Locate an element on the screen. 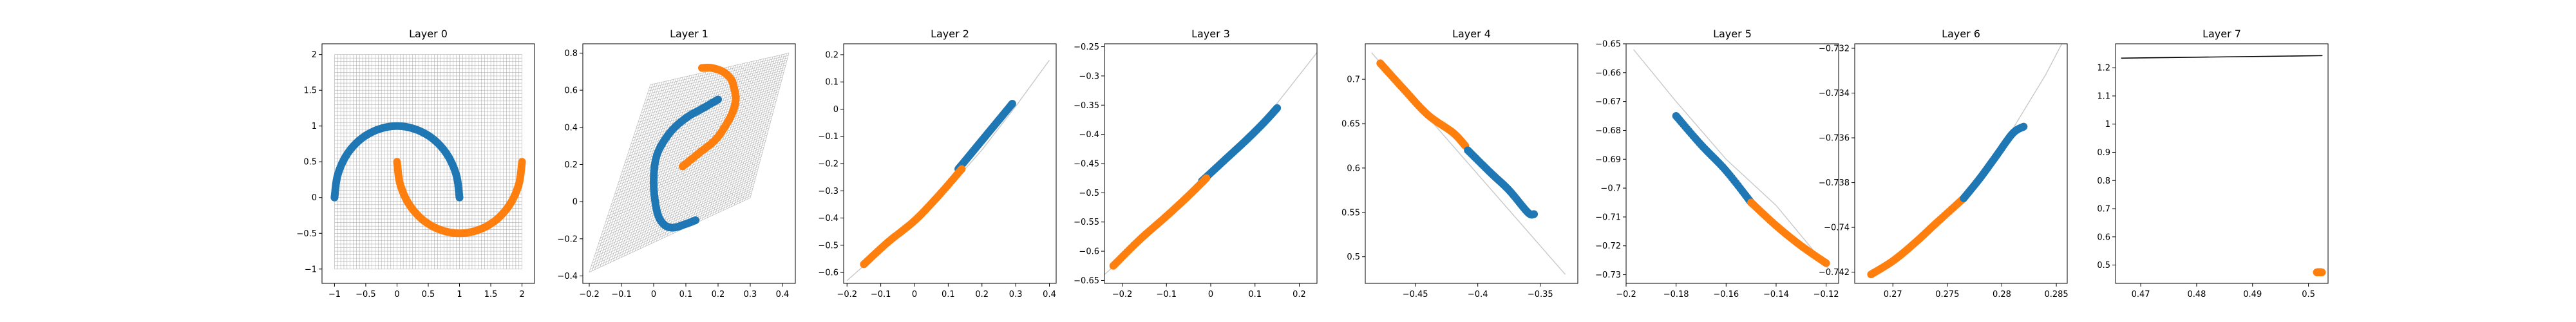 This screenshot has height=322, width=2576. x-tick-label: 0.2 is located at coordinates (1299, 294).